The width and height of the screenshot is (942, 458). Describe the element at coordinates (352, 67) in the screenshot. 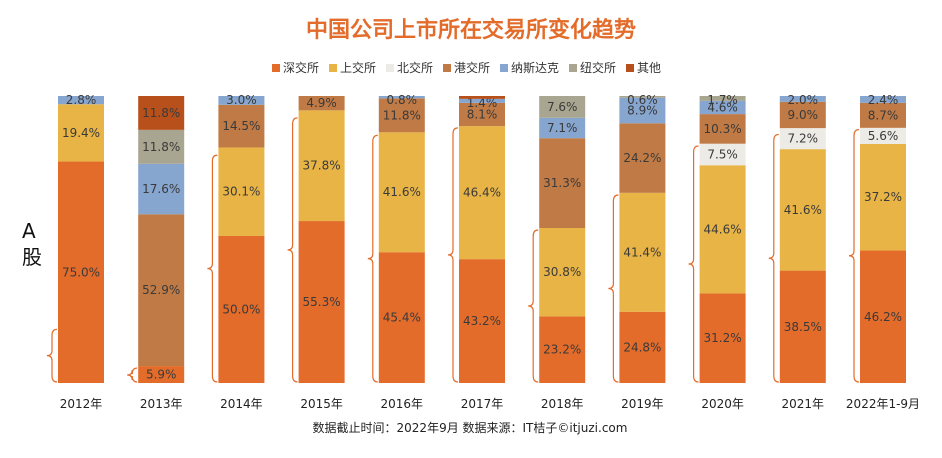

I see `legend-item: 上交所` at that location.